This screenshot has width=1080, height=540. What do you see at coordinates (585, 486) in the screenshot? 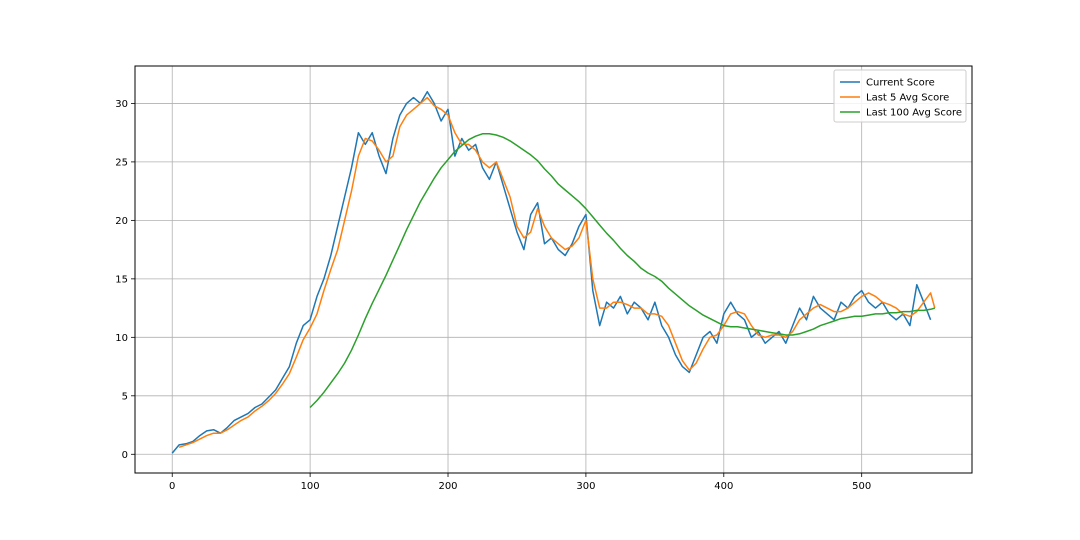
I see `x-tick-label: 300` at bounding box center [585, 486].